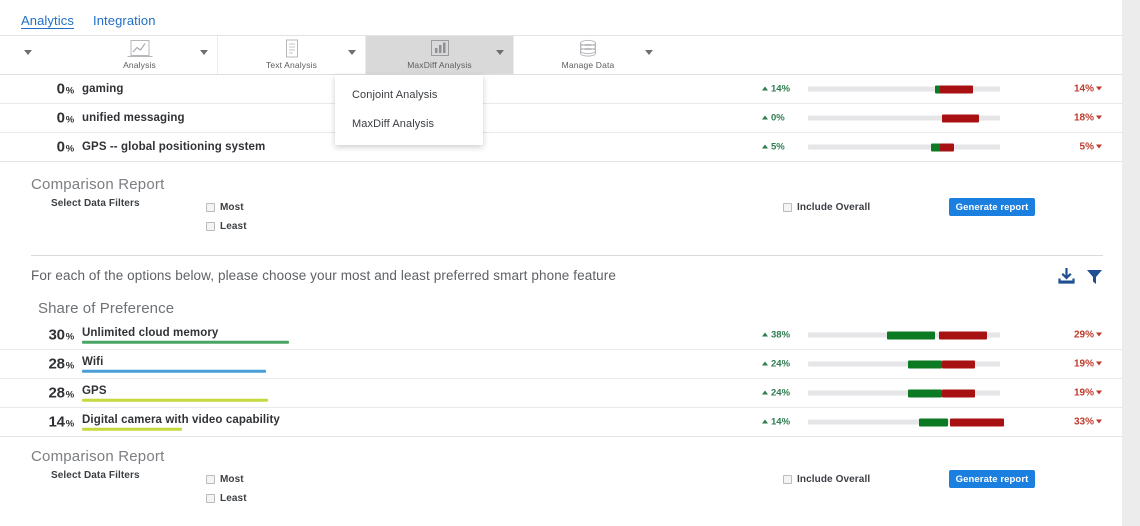 This screenshot has height=526, width=1140. What do you see at coordinates (567, 255) in the screenshot?
I see `section-divider` at bounding box center [567, 255].